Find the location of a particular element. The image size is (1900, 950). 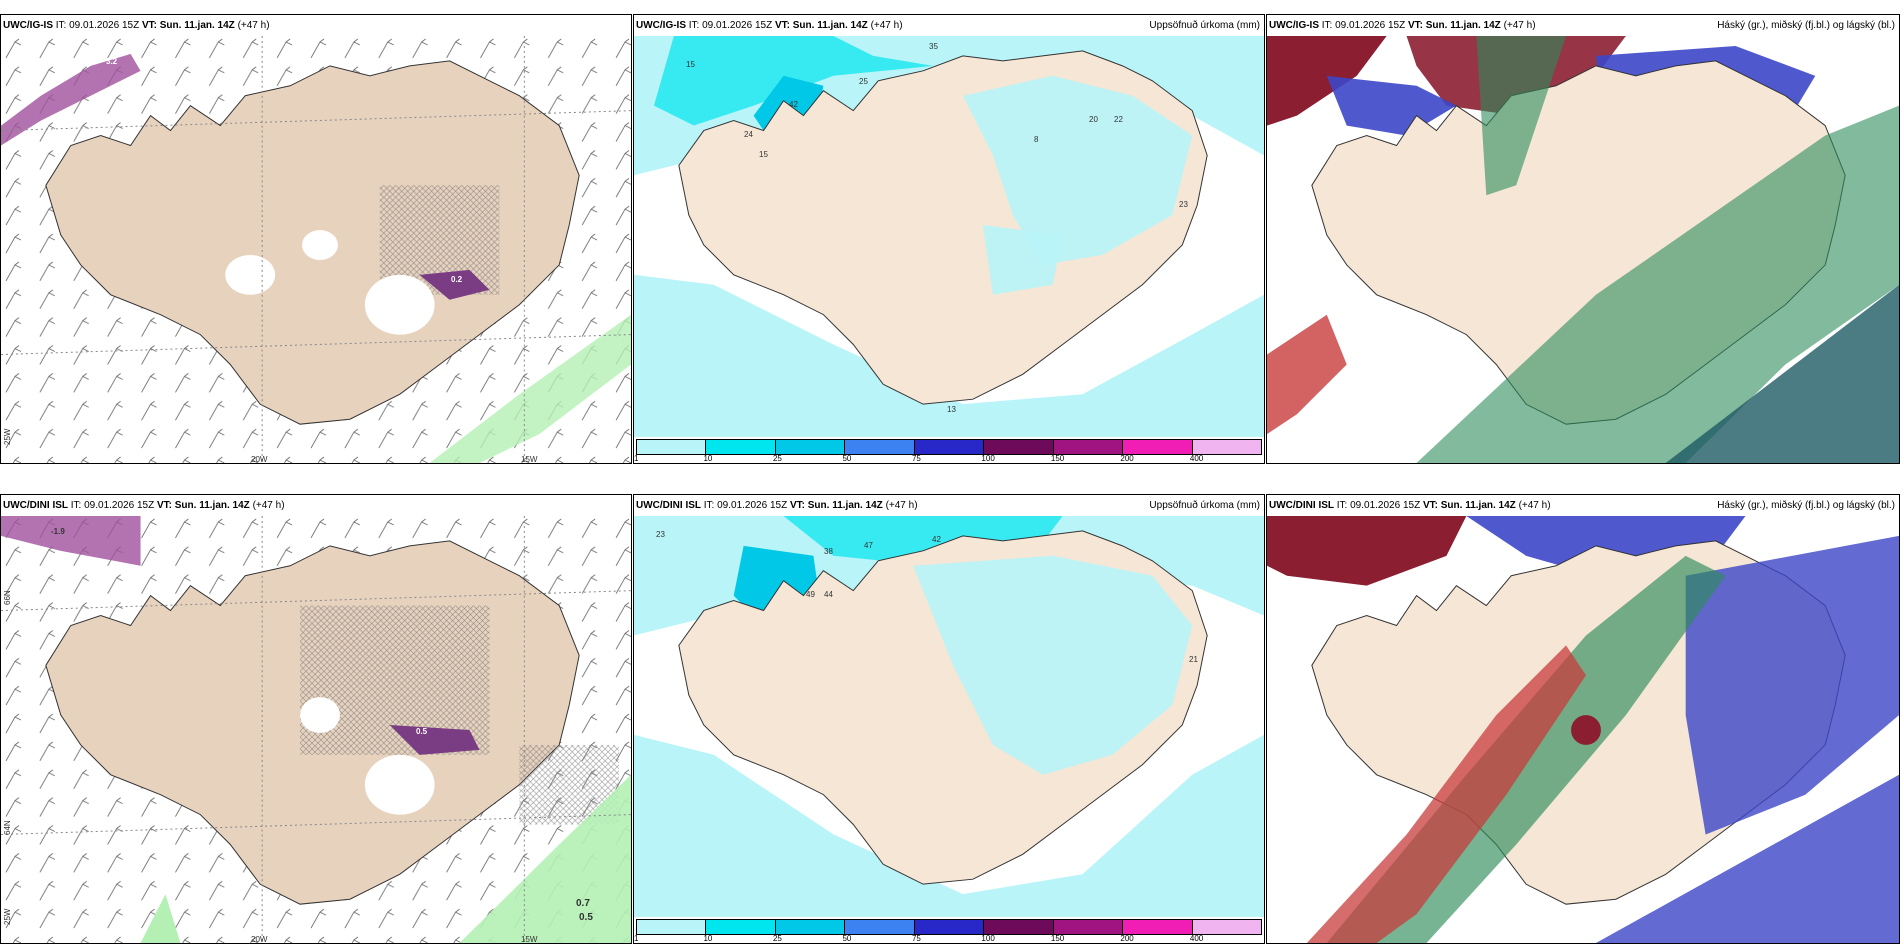

map-wind-bottom is located at coordinates (316, 729).